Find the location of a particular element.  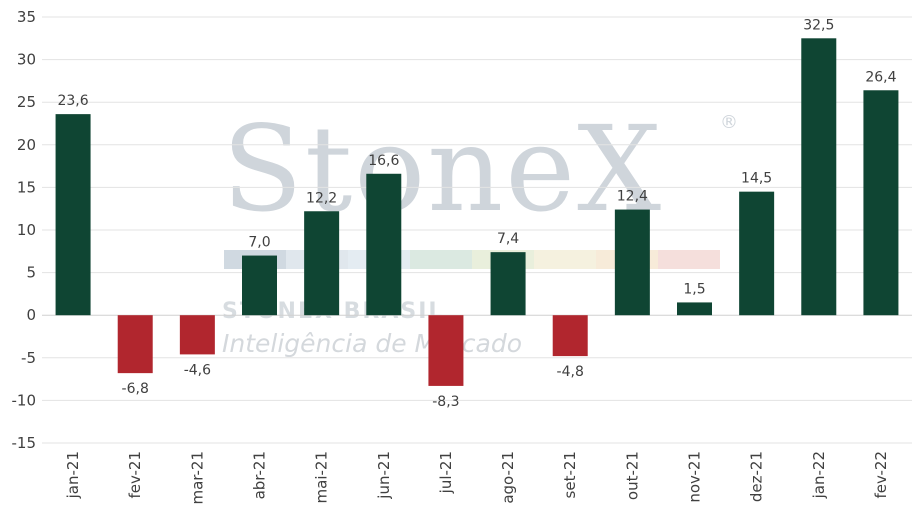

x-tick-label: mar-21 is located at coordinates (197, 478).